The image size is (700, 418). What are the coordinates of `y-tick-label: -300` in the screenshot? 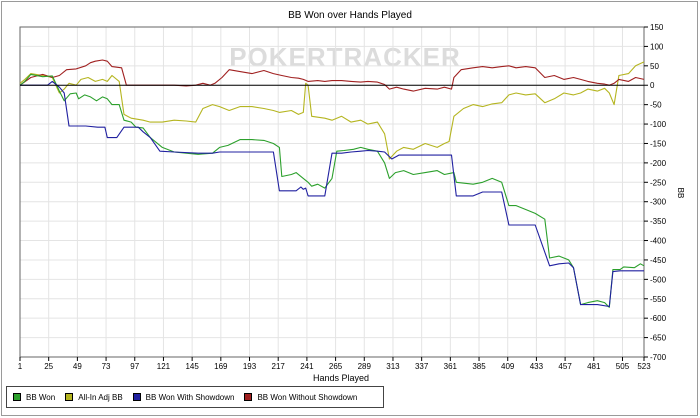 It's located at (658, 202).